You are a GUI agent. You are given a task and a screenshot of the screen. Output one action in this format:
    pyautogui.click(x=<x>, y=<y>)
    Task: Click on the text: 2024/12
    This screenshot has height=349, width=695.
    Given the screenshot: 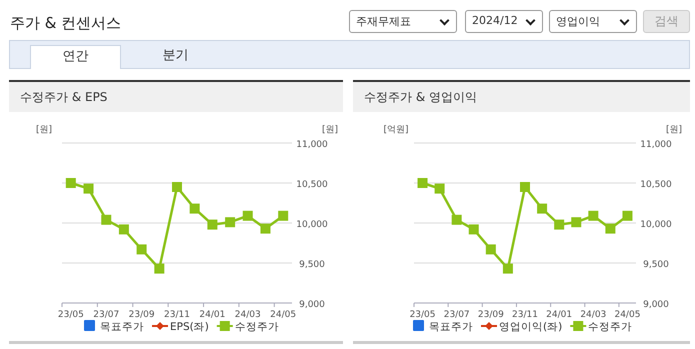 What is the action you would take?
    pyautogui.click(x=504, y=21)
    